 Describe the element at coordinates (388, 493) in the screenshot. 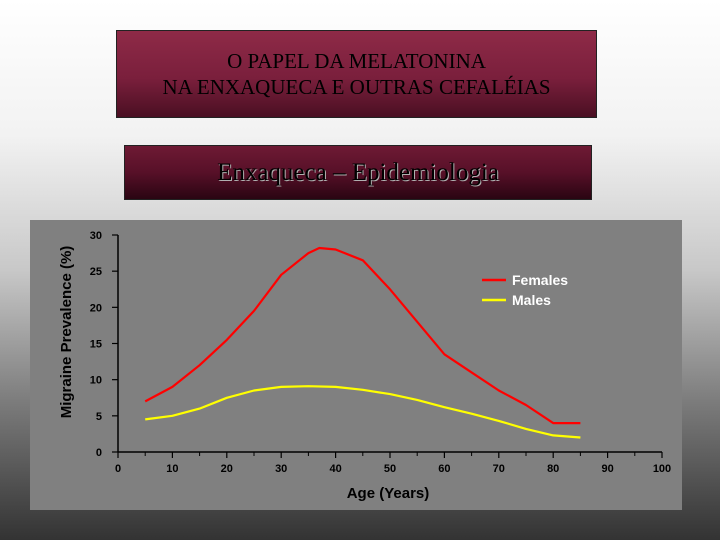

I see `x-axis-label: Age (Years)` at that location.